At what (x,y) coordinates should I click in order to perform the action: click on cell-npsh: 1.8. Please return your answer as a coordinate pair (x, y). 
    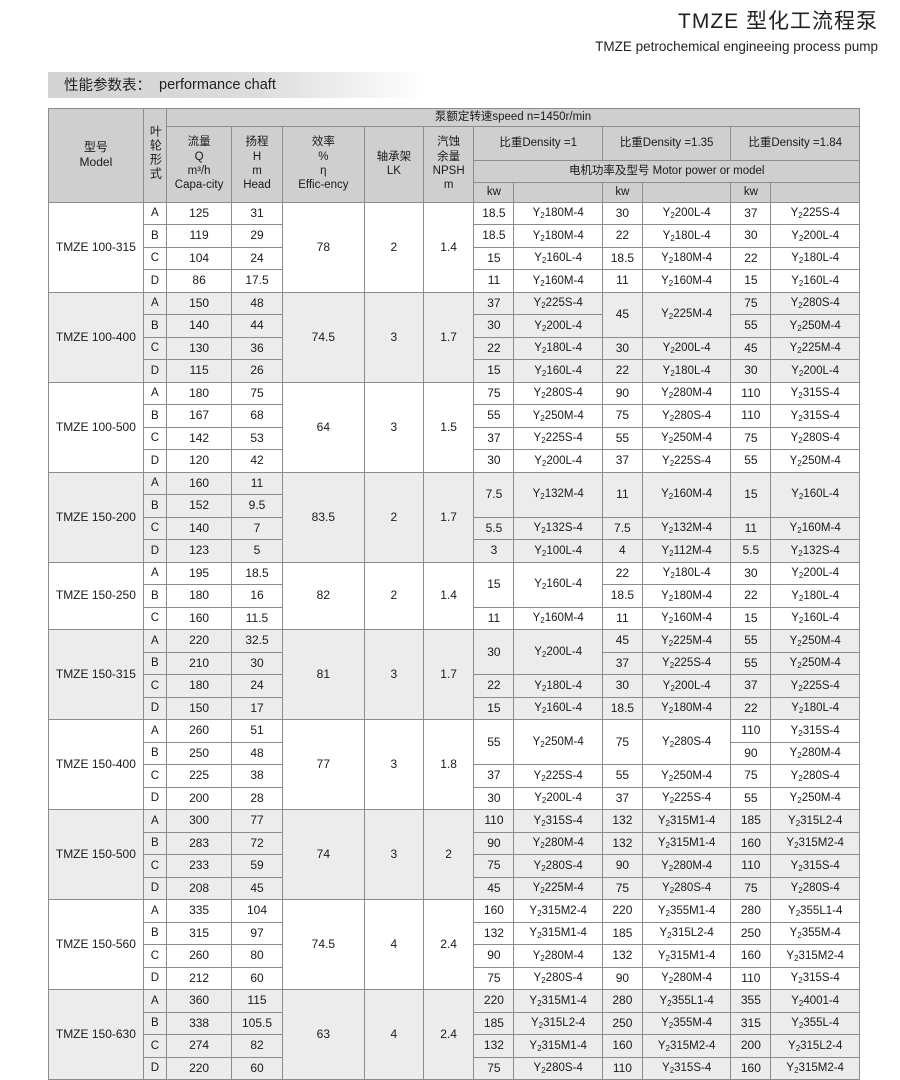
    Looking at the image, I should click on (448, 765).